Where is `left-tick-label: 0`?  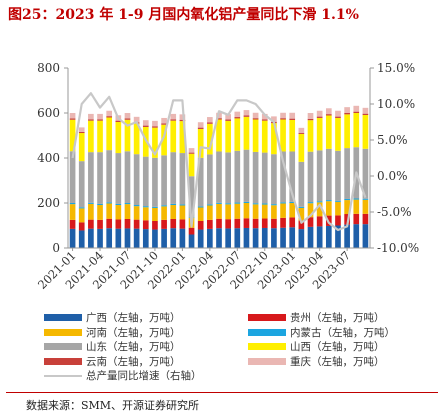
left-tick-label: 0 is located at coordinates (56, 248).